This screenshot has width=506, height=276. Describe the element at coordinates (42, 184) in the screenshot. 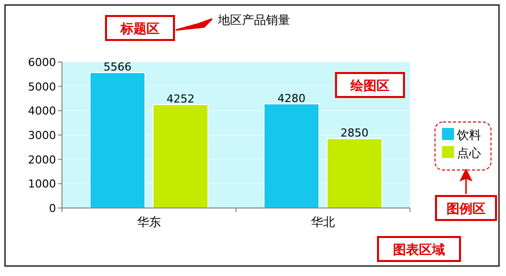

I see `y-tick-label: 1000` at that location.